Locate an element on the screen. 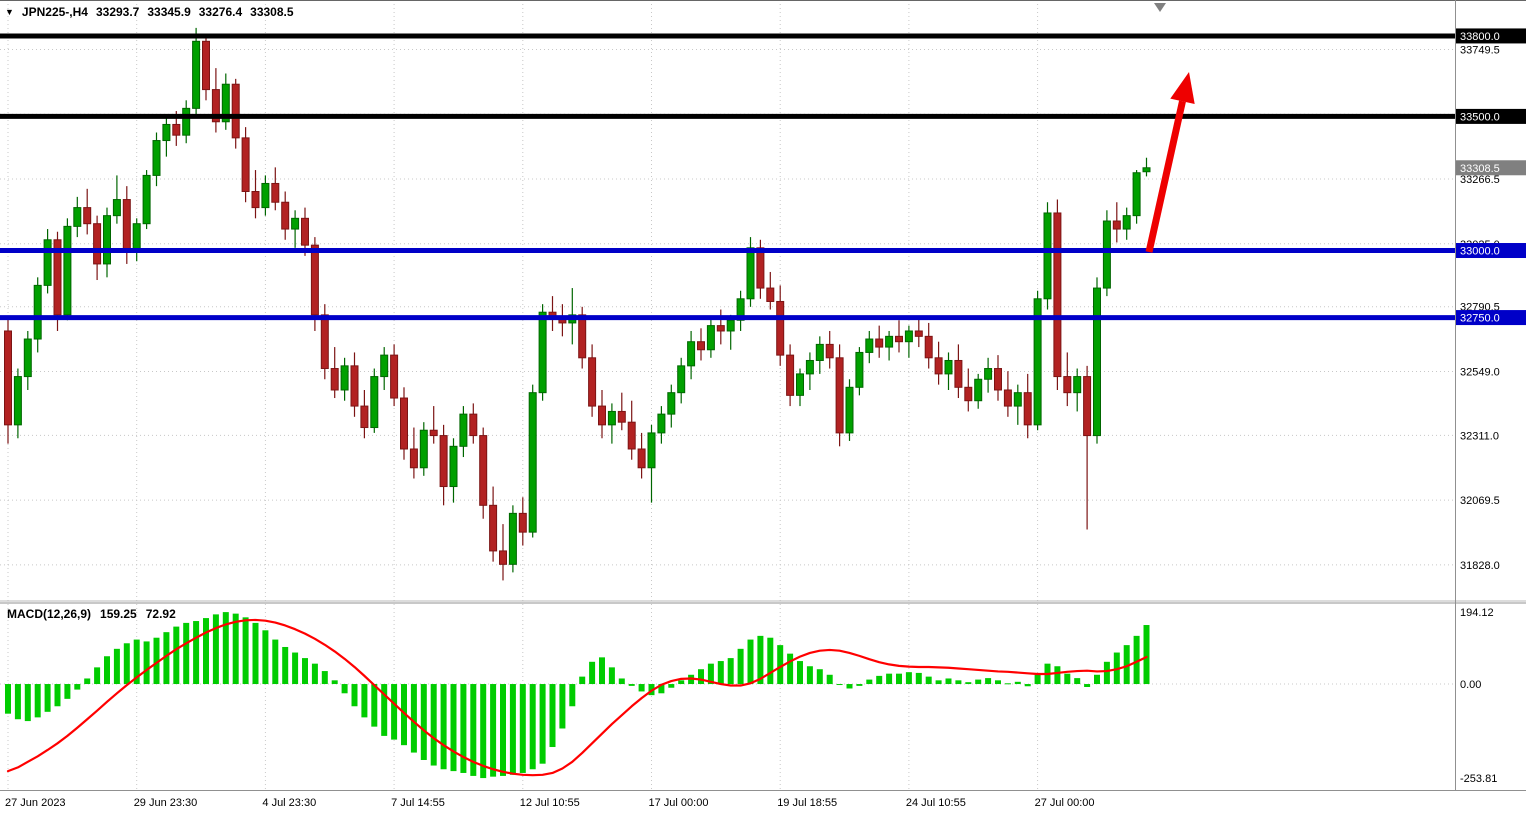  trend-arrow-shaft is located at coordinates (1165, 176).